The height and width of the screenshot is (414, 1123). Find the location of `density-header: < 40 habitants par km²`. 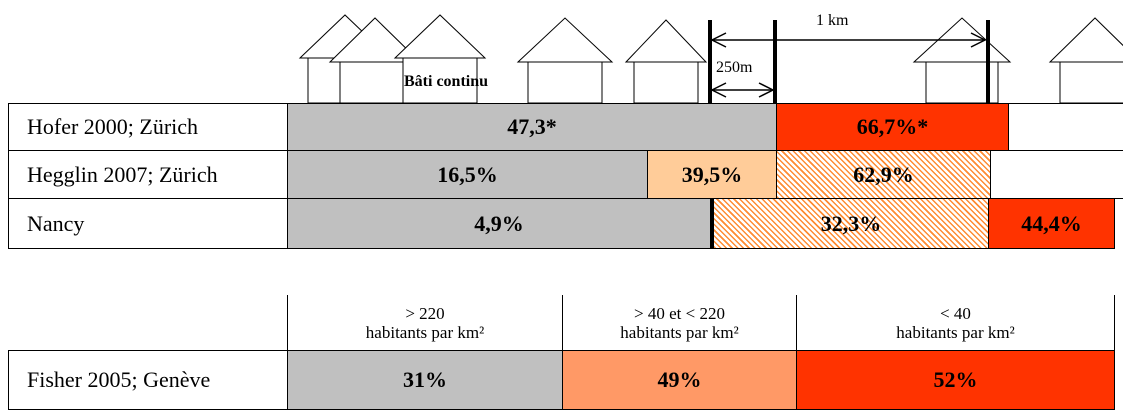

density-header: < 40 habitants par km² is located at coordinates (955, 323).